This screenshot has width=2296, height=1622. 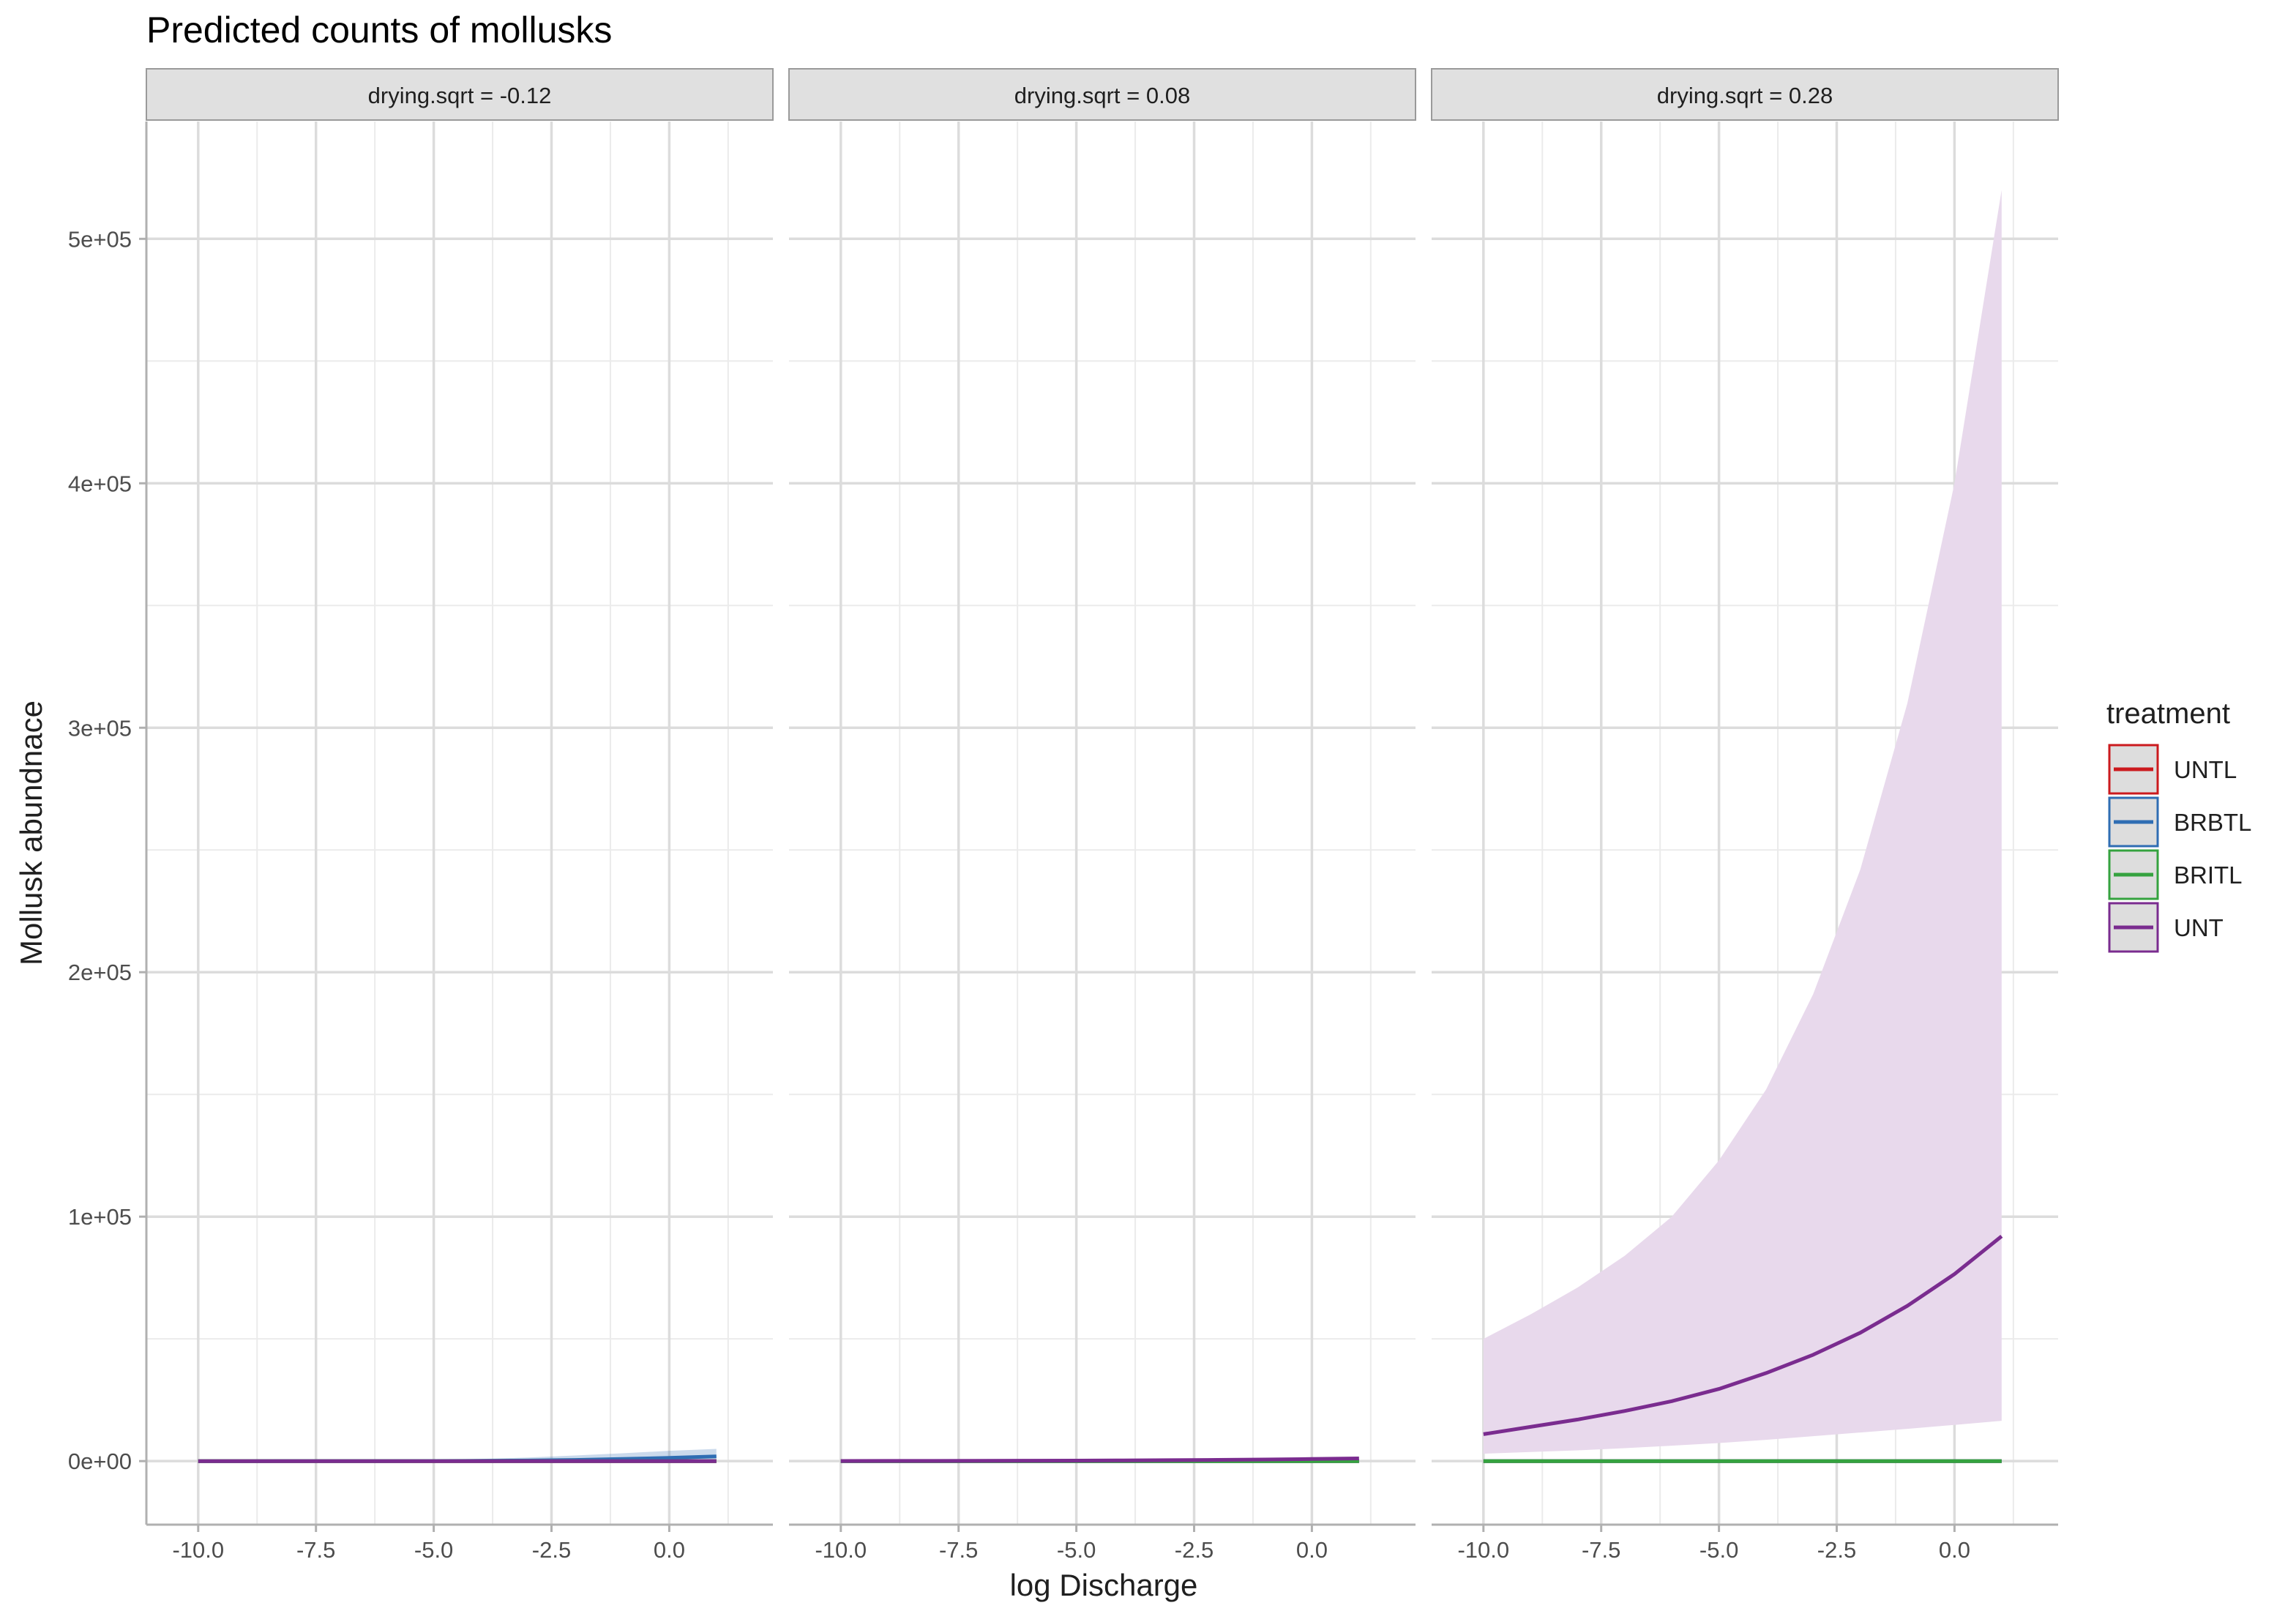 I want to click on facet-strip-label: drying.sqrt = 0.28, so click(x=1745, y=95).